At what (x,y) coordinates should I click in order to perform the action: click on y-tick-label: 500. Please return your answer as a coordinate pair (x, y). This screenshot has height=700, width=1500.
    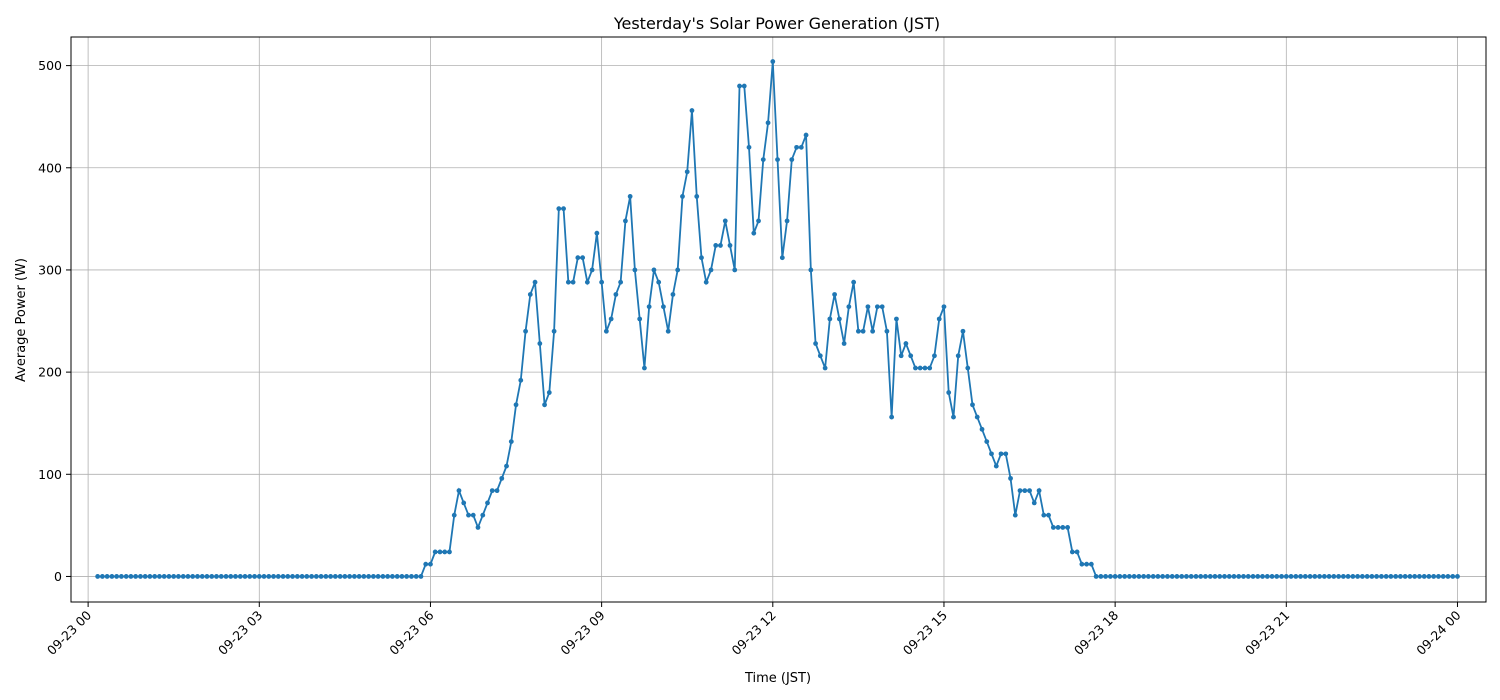
    Looking at the image, I should click on (50, 65).